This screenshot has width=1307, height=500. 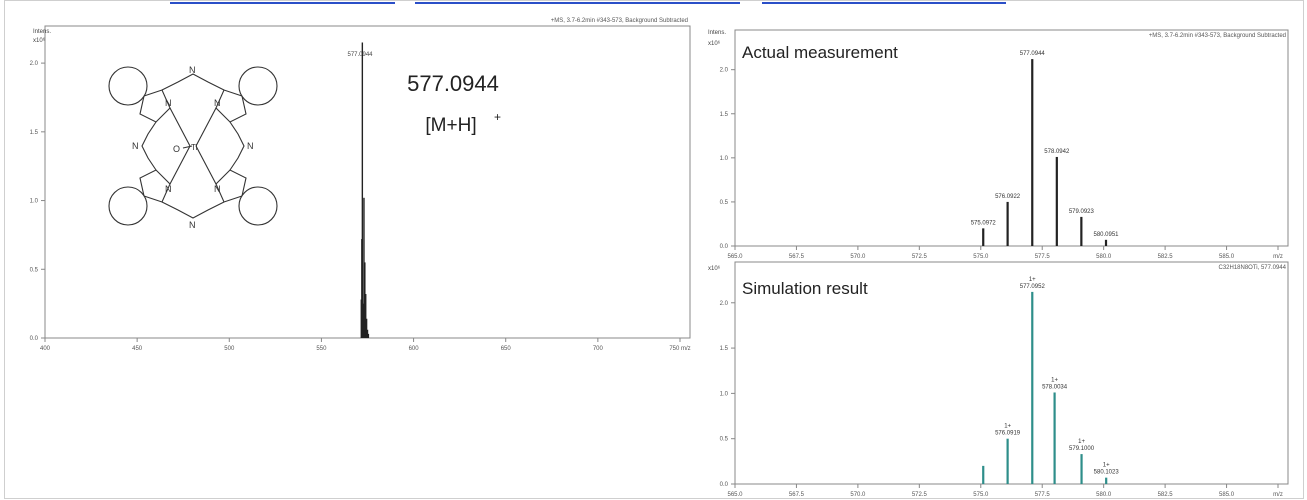 What do you see at coordinates (1057, 152) in the screenshot?
I see `peak-label: 578.0942` at bounding box center [1057, 152].